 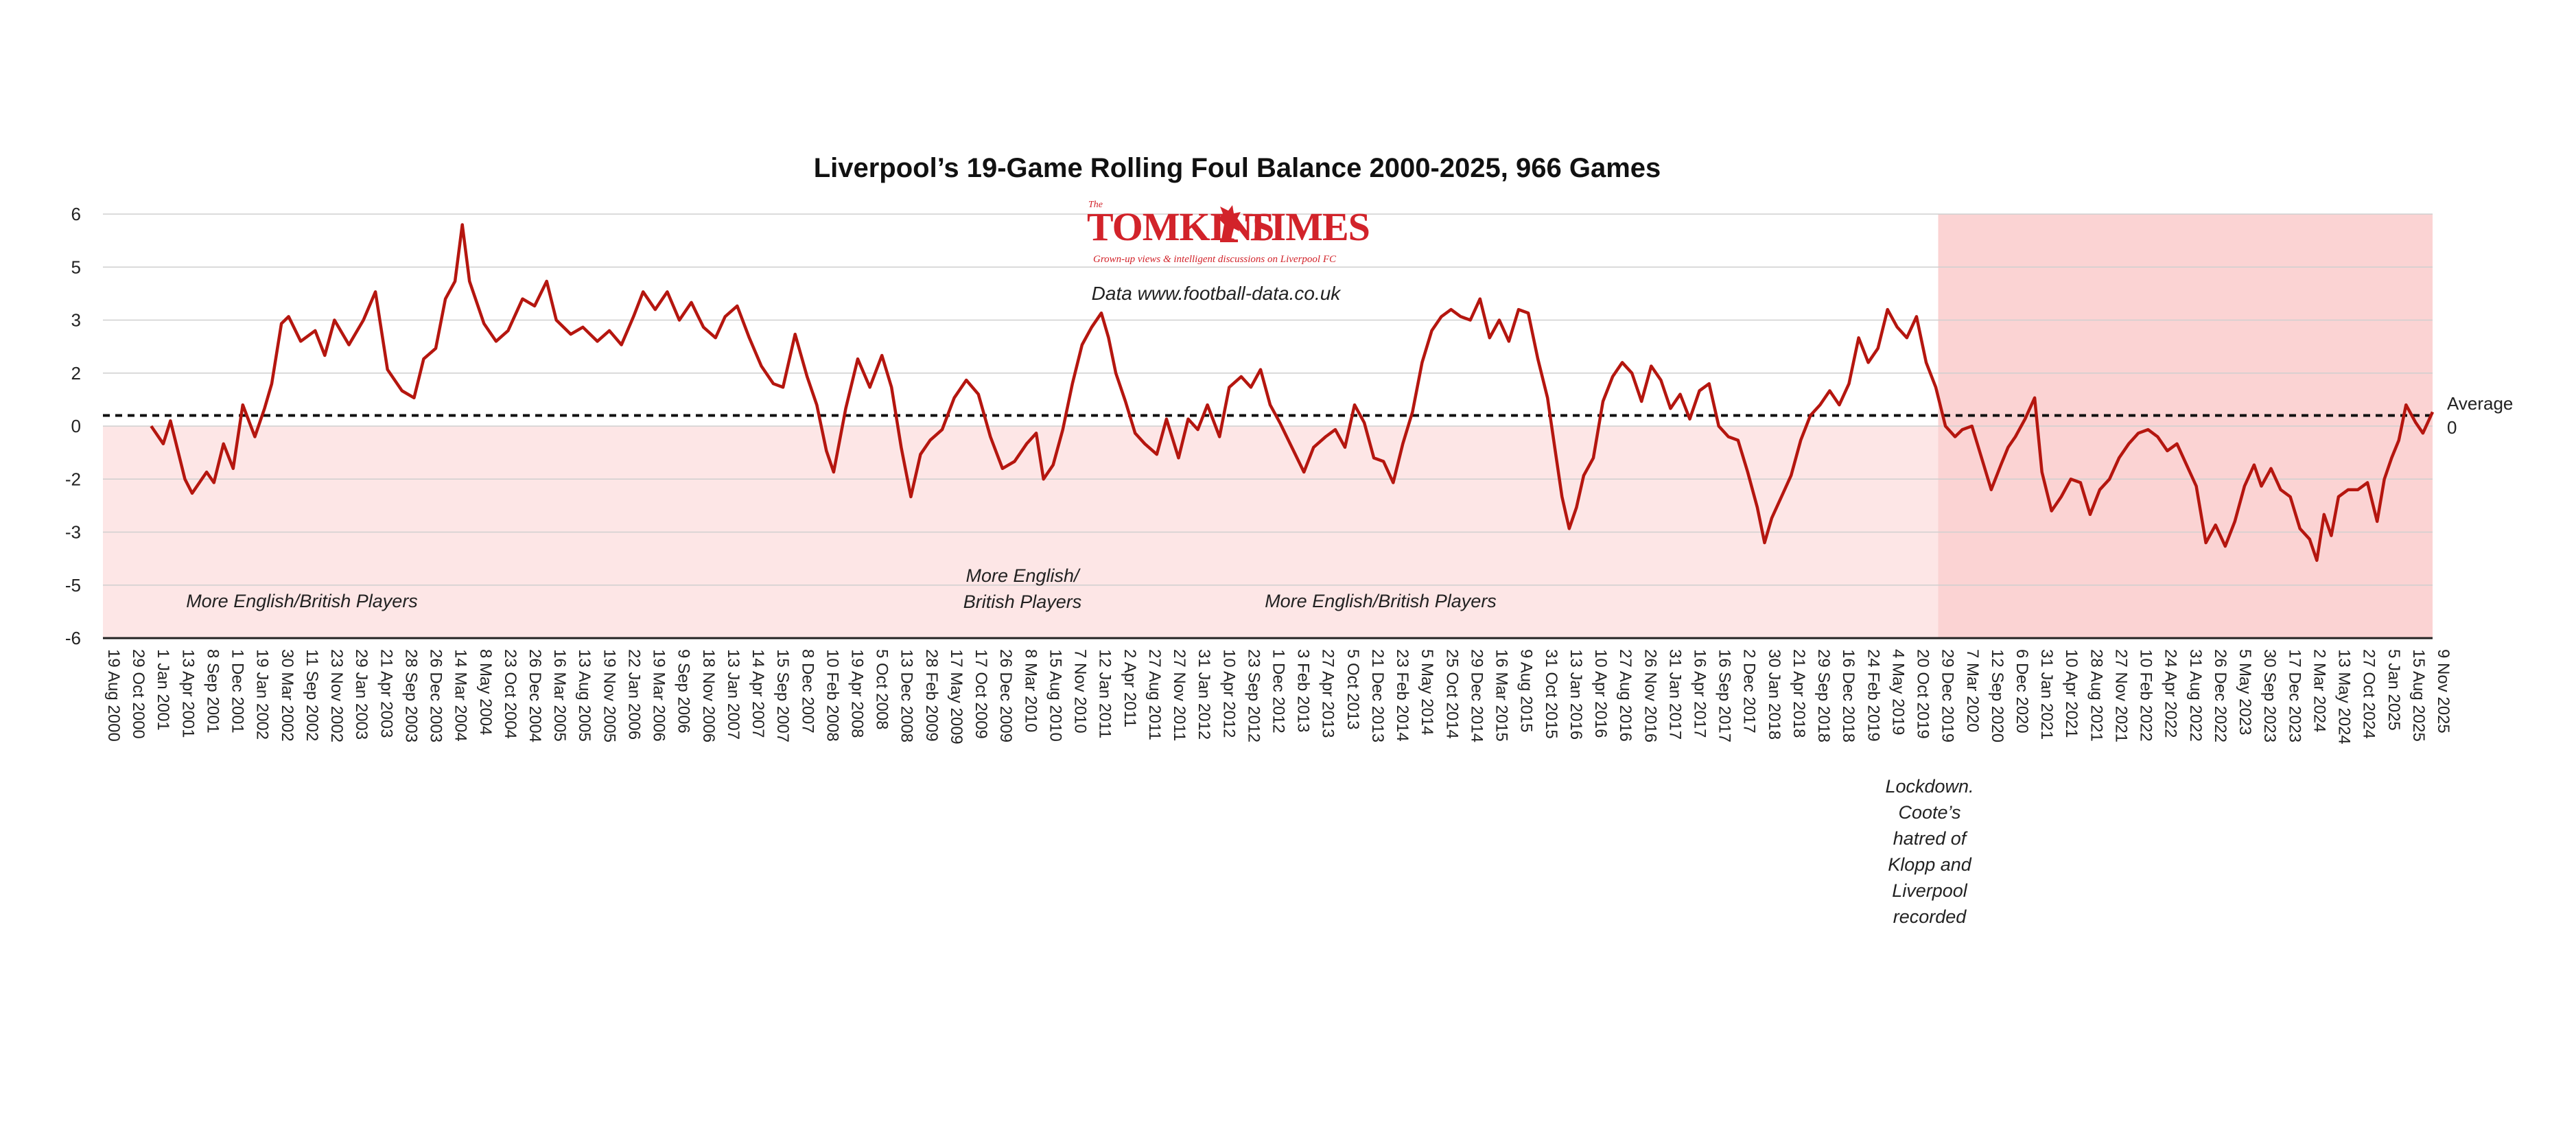 What do you see at coordinates (1307, 227) in the screenshot?
I see `logo-right-text: TIMES` at bounding box center [1307, 227].